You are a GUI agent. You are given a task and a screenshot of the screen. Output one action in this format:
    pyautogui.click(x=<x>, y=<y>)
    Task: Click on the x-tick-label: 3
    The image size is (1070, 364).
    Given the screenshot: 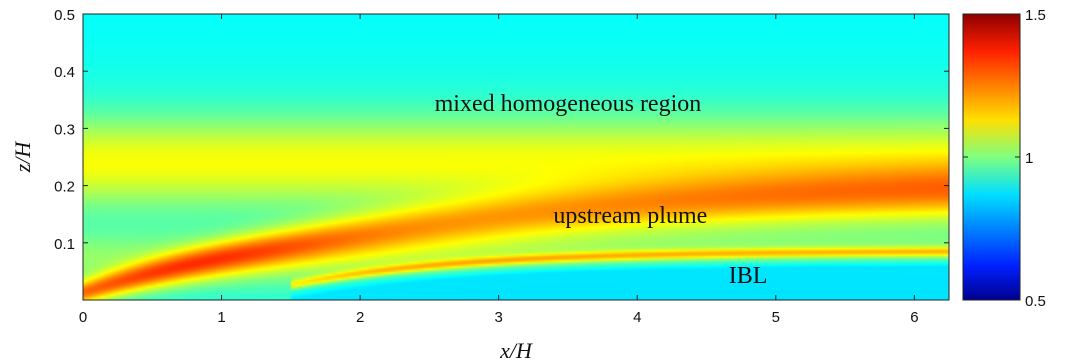 What is the action you would take?
    pyautogui.click(x=499, y=317)
    